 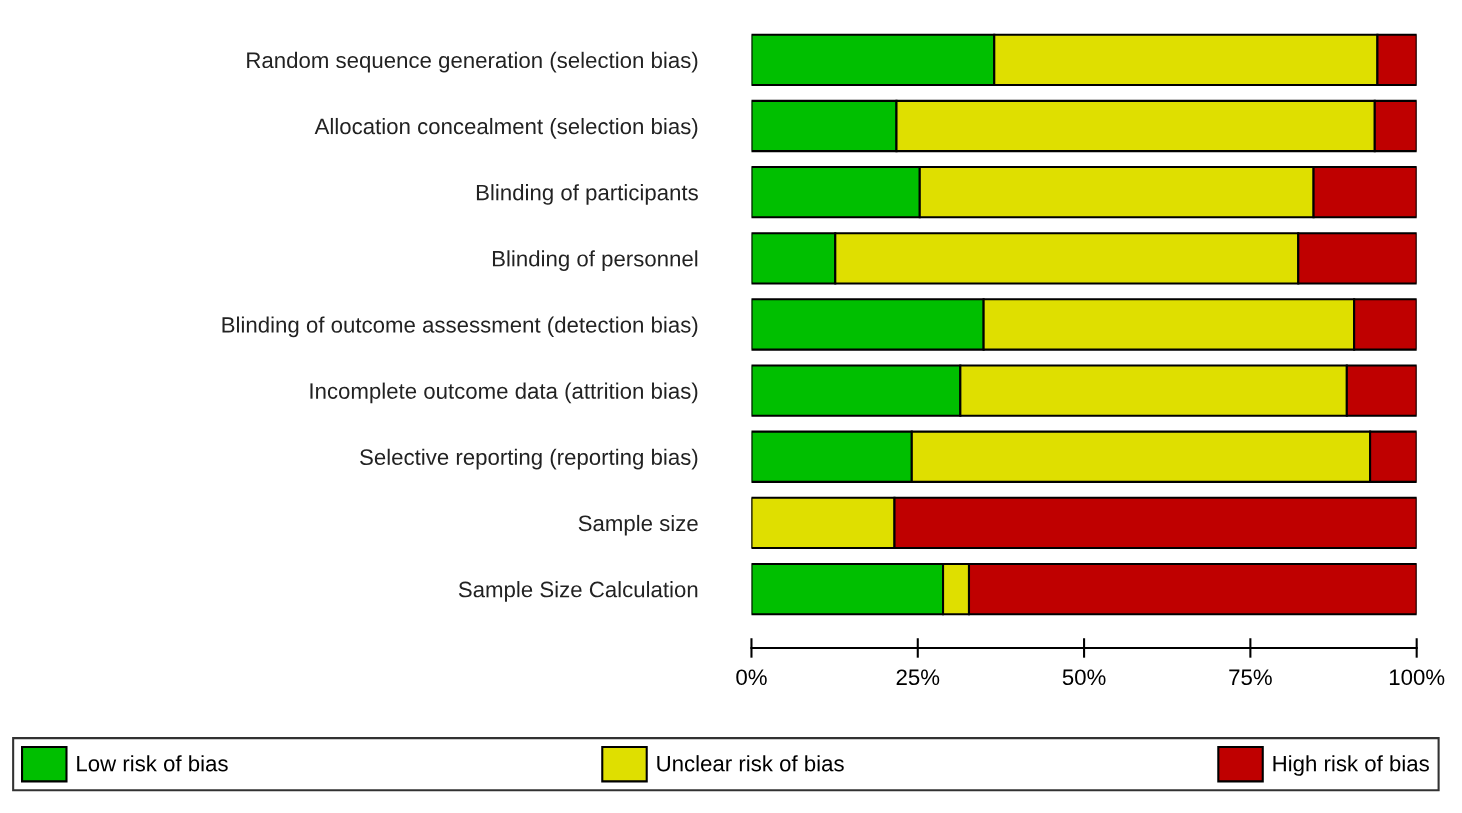 I want to click on y-tick-label: Random sequence generation (selection bias), so click(x=472, y=62).